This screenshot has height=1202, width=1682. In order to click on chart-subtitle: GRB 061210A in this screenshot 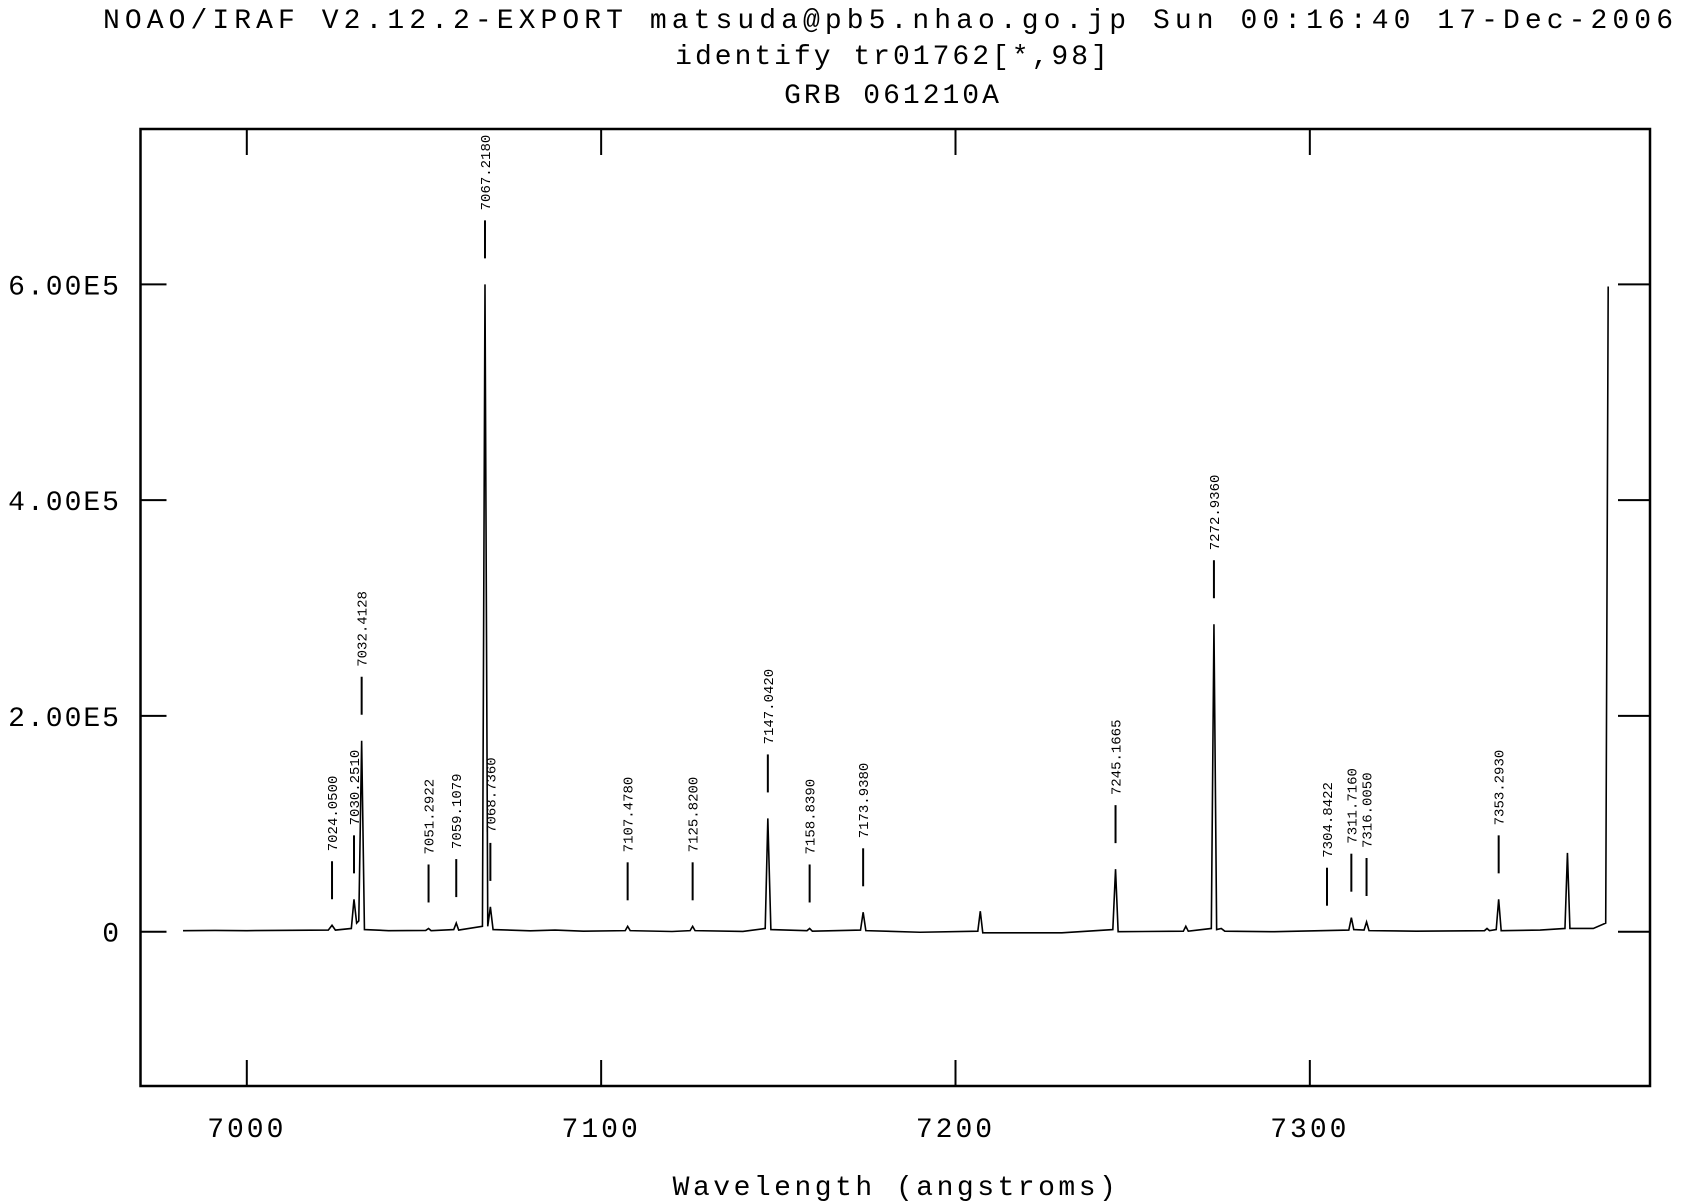, I will do `click(893, 96)`.